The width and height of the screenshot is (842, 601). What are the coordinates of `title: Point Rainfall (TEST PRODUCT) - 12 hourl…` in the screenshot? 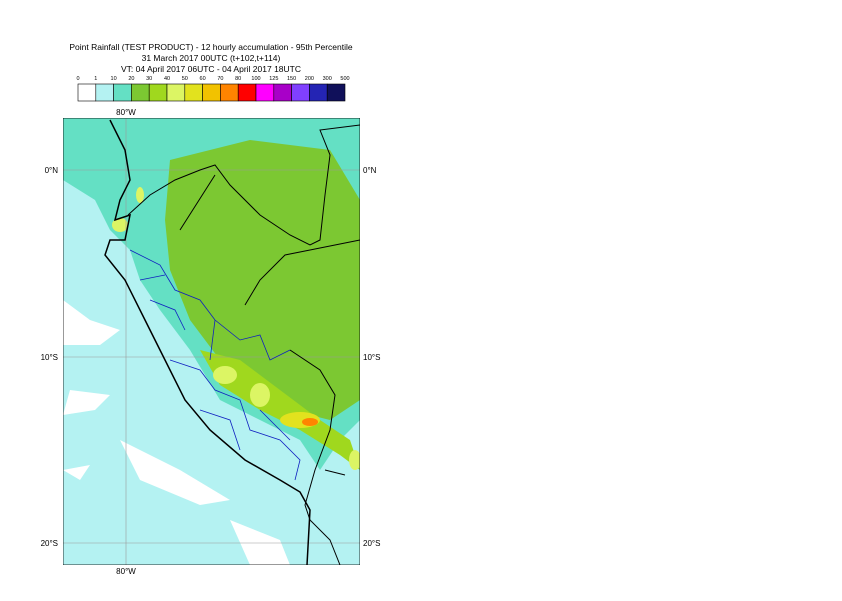 It's located at (211, 47).